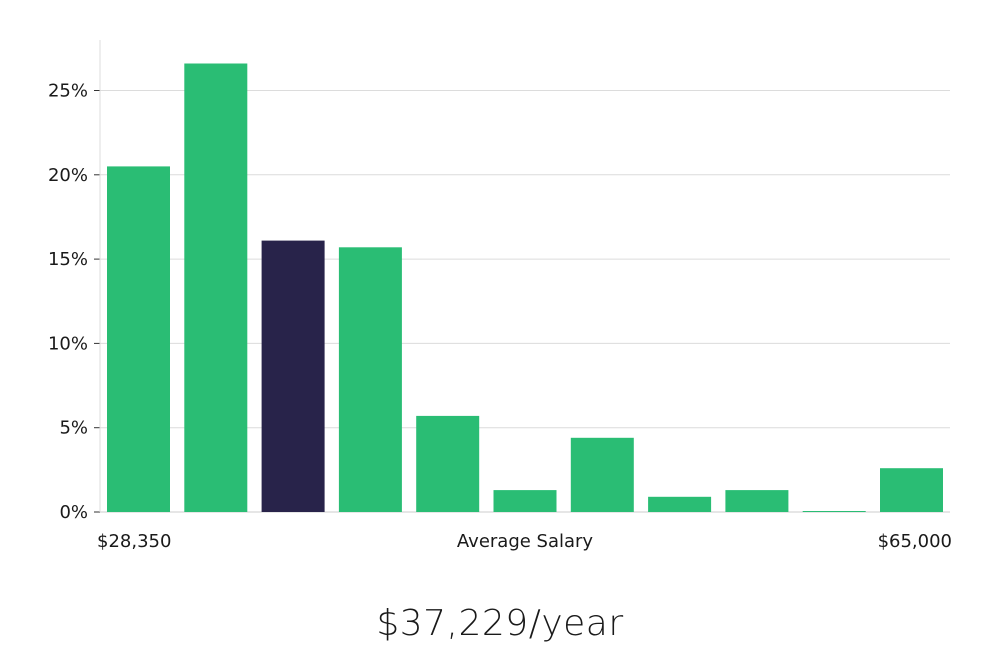 This screenshot has width=1000, height=660. Describe the element at coordinates (73, 512) in the screenshot. I see `y-tick-label: 0%` at that location.